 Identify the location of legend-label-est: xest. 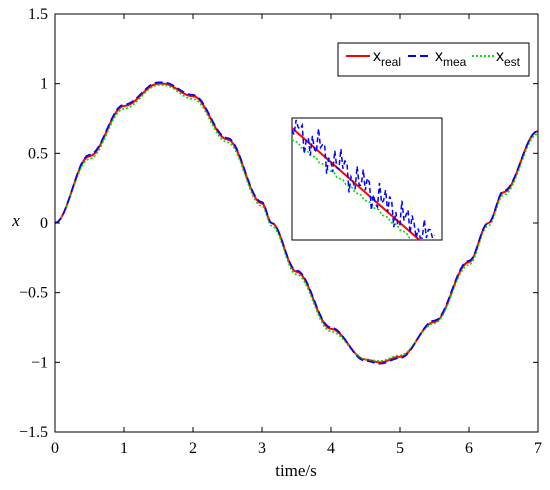
(508, 58).